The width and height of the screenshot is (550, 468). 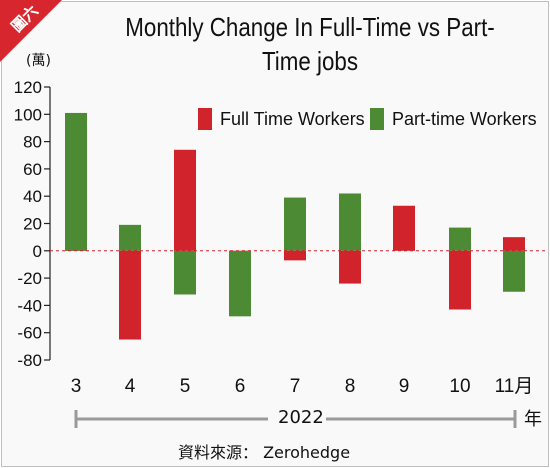 I want to click on timeline-year-suffix: 年, so click(x=533, y=419).